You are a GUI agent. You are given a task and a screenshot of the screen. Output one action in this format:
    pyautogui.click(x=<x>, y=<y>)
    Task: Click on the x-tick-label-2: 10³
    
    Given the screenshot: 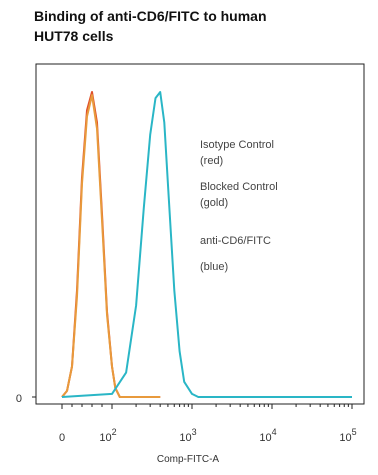 What is the action you would take?
    pyautogui.click(x=187, y=435)
    